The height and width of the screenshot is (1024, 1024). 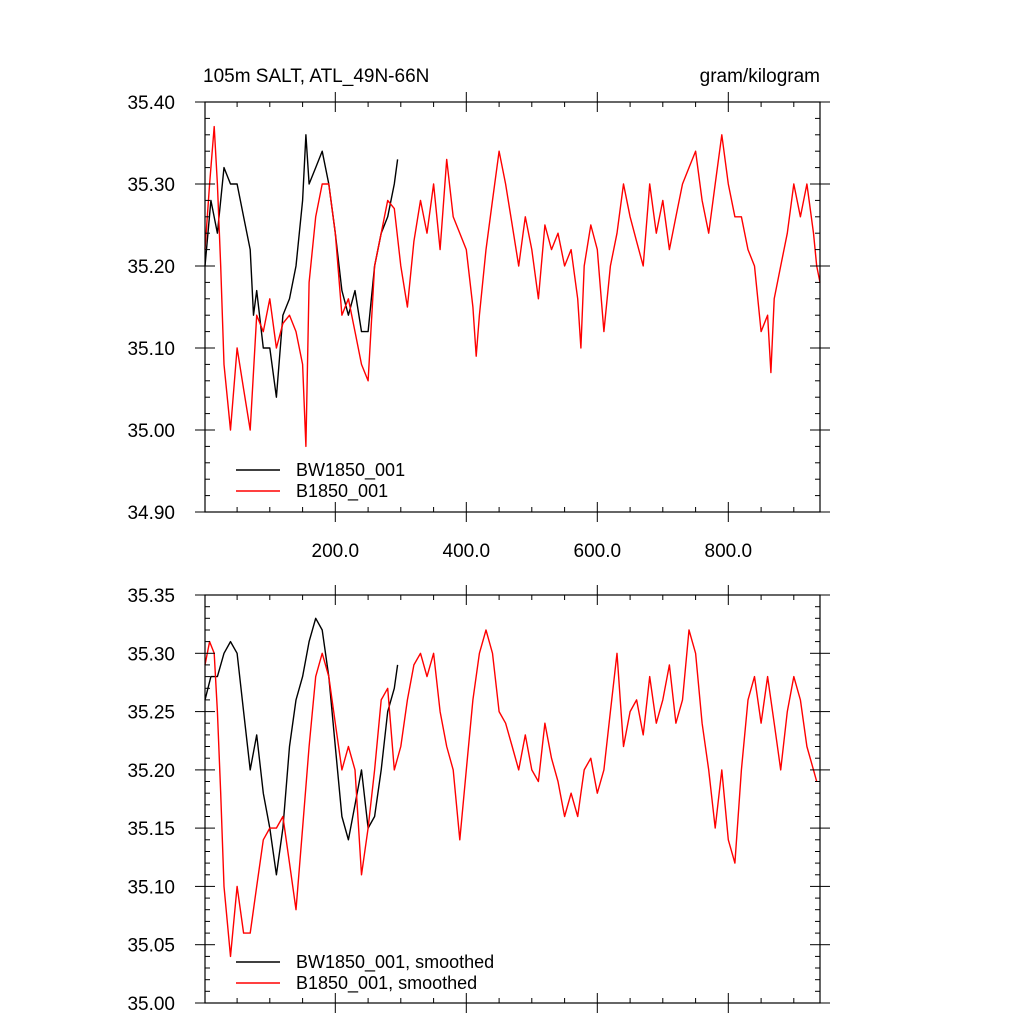 What do you see at coordinates (151, 267) in the screenshot?
I see `top-y-tick-label: 35.20` at bounding box center [151, 267].